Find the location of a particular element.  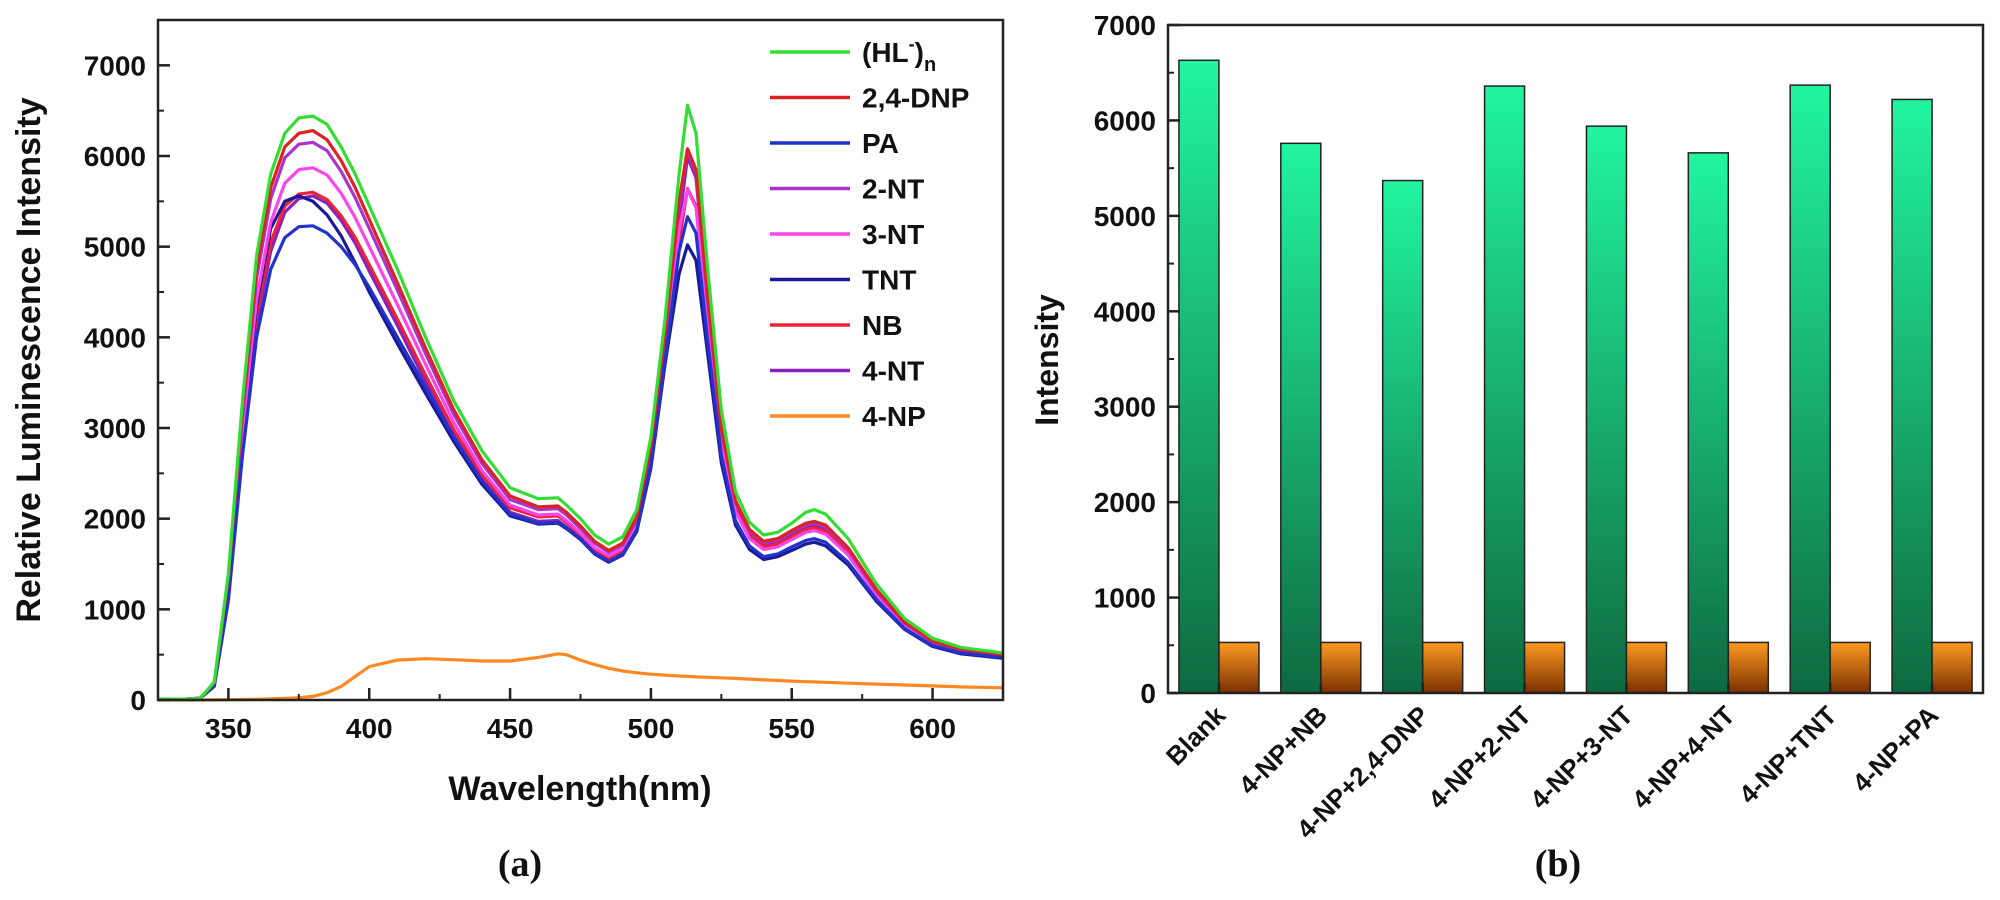

legend-label-0: (HL-)n is located at coordinates (899, 55).